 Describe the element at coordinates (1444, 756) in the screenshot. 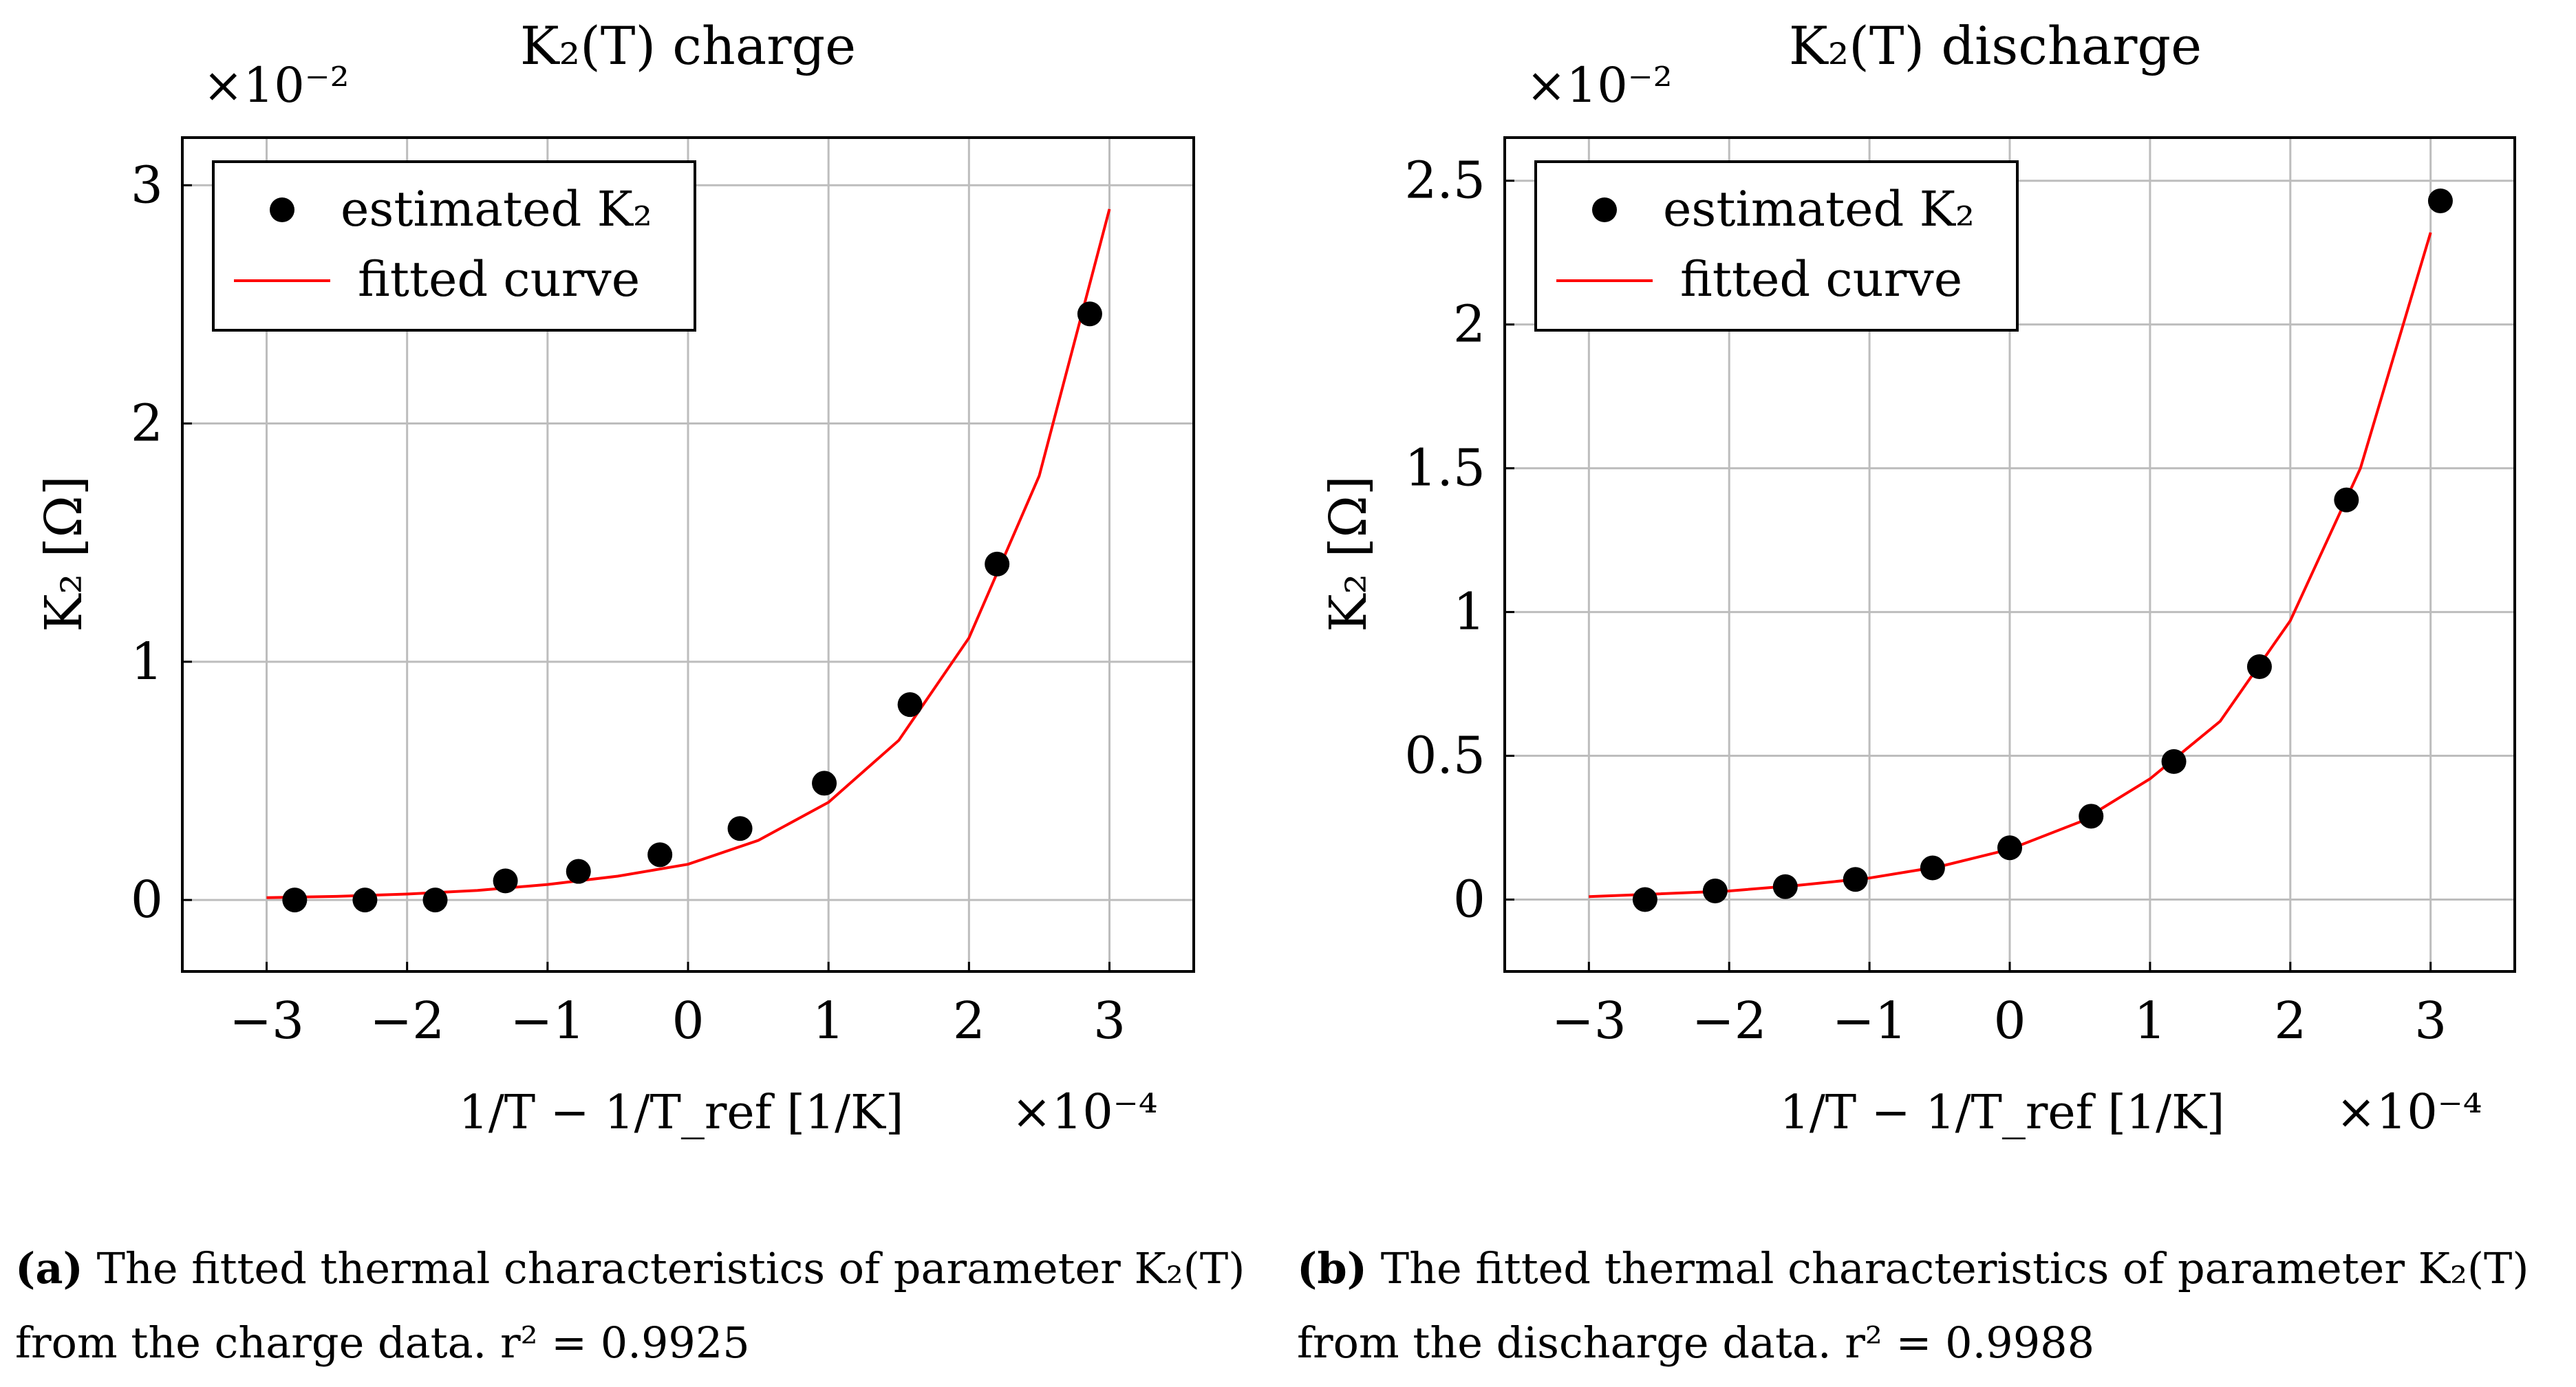

I see `y-tick-label: 0.5` at that location.